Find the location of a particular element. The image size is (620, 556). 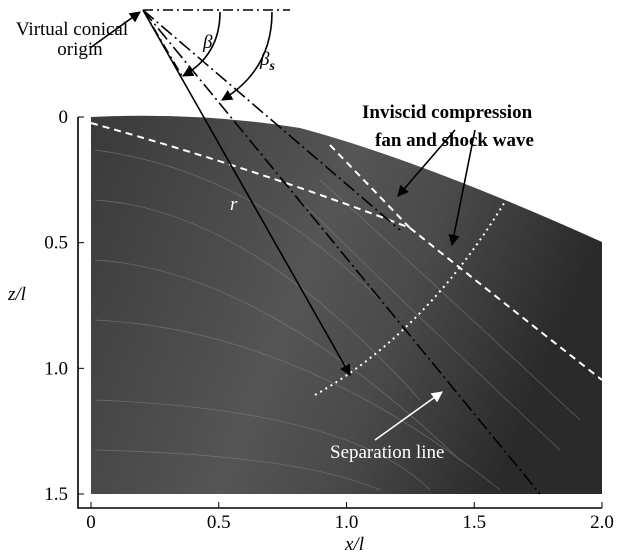

x-tick-label: 2.0 is located at coordinates (602, 522).